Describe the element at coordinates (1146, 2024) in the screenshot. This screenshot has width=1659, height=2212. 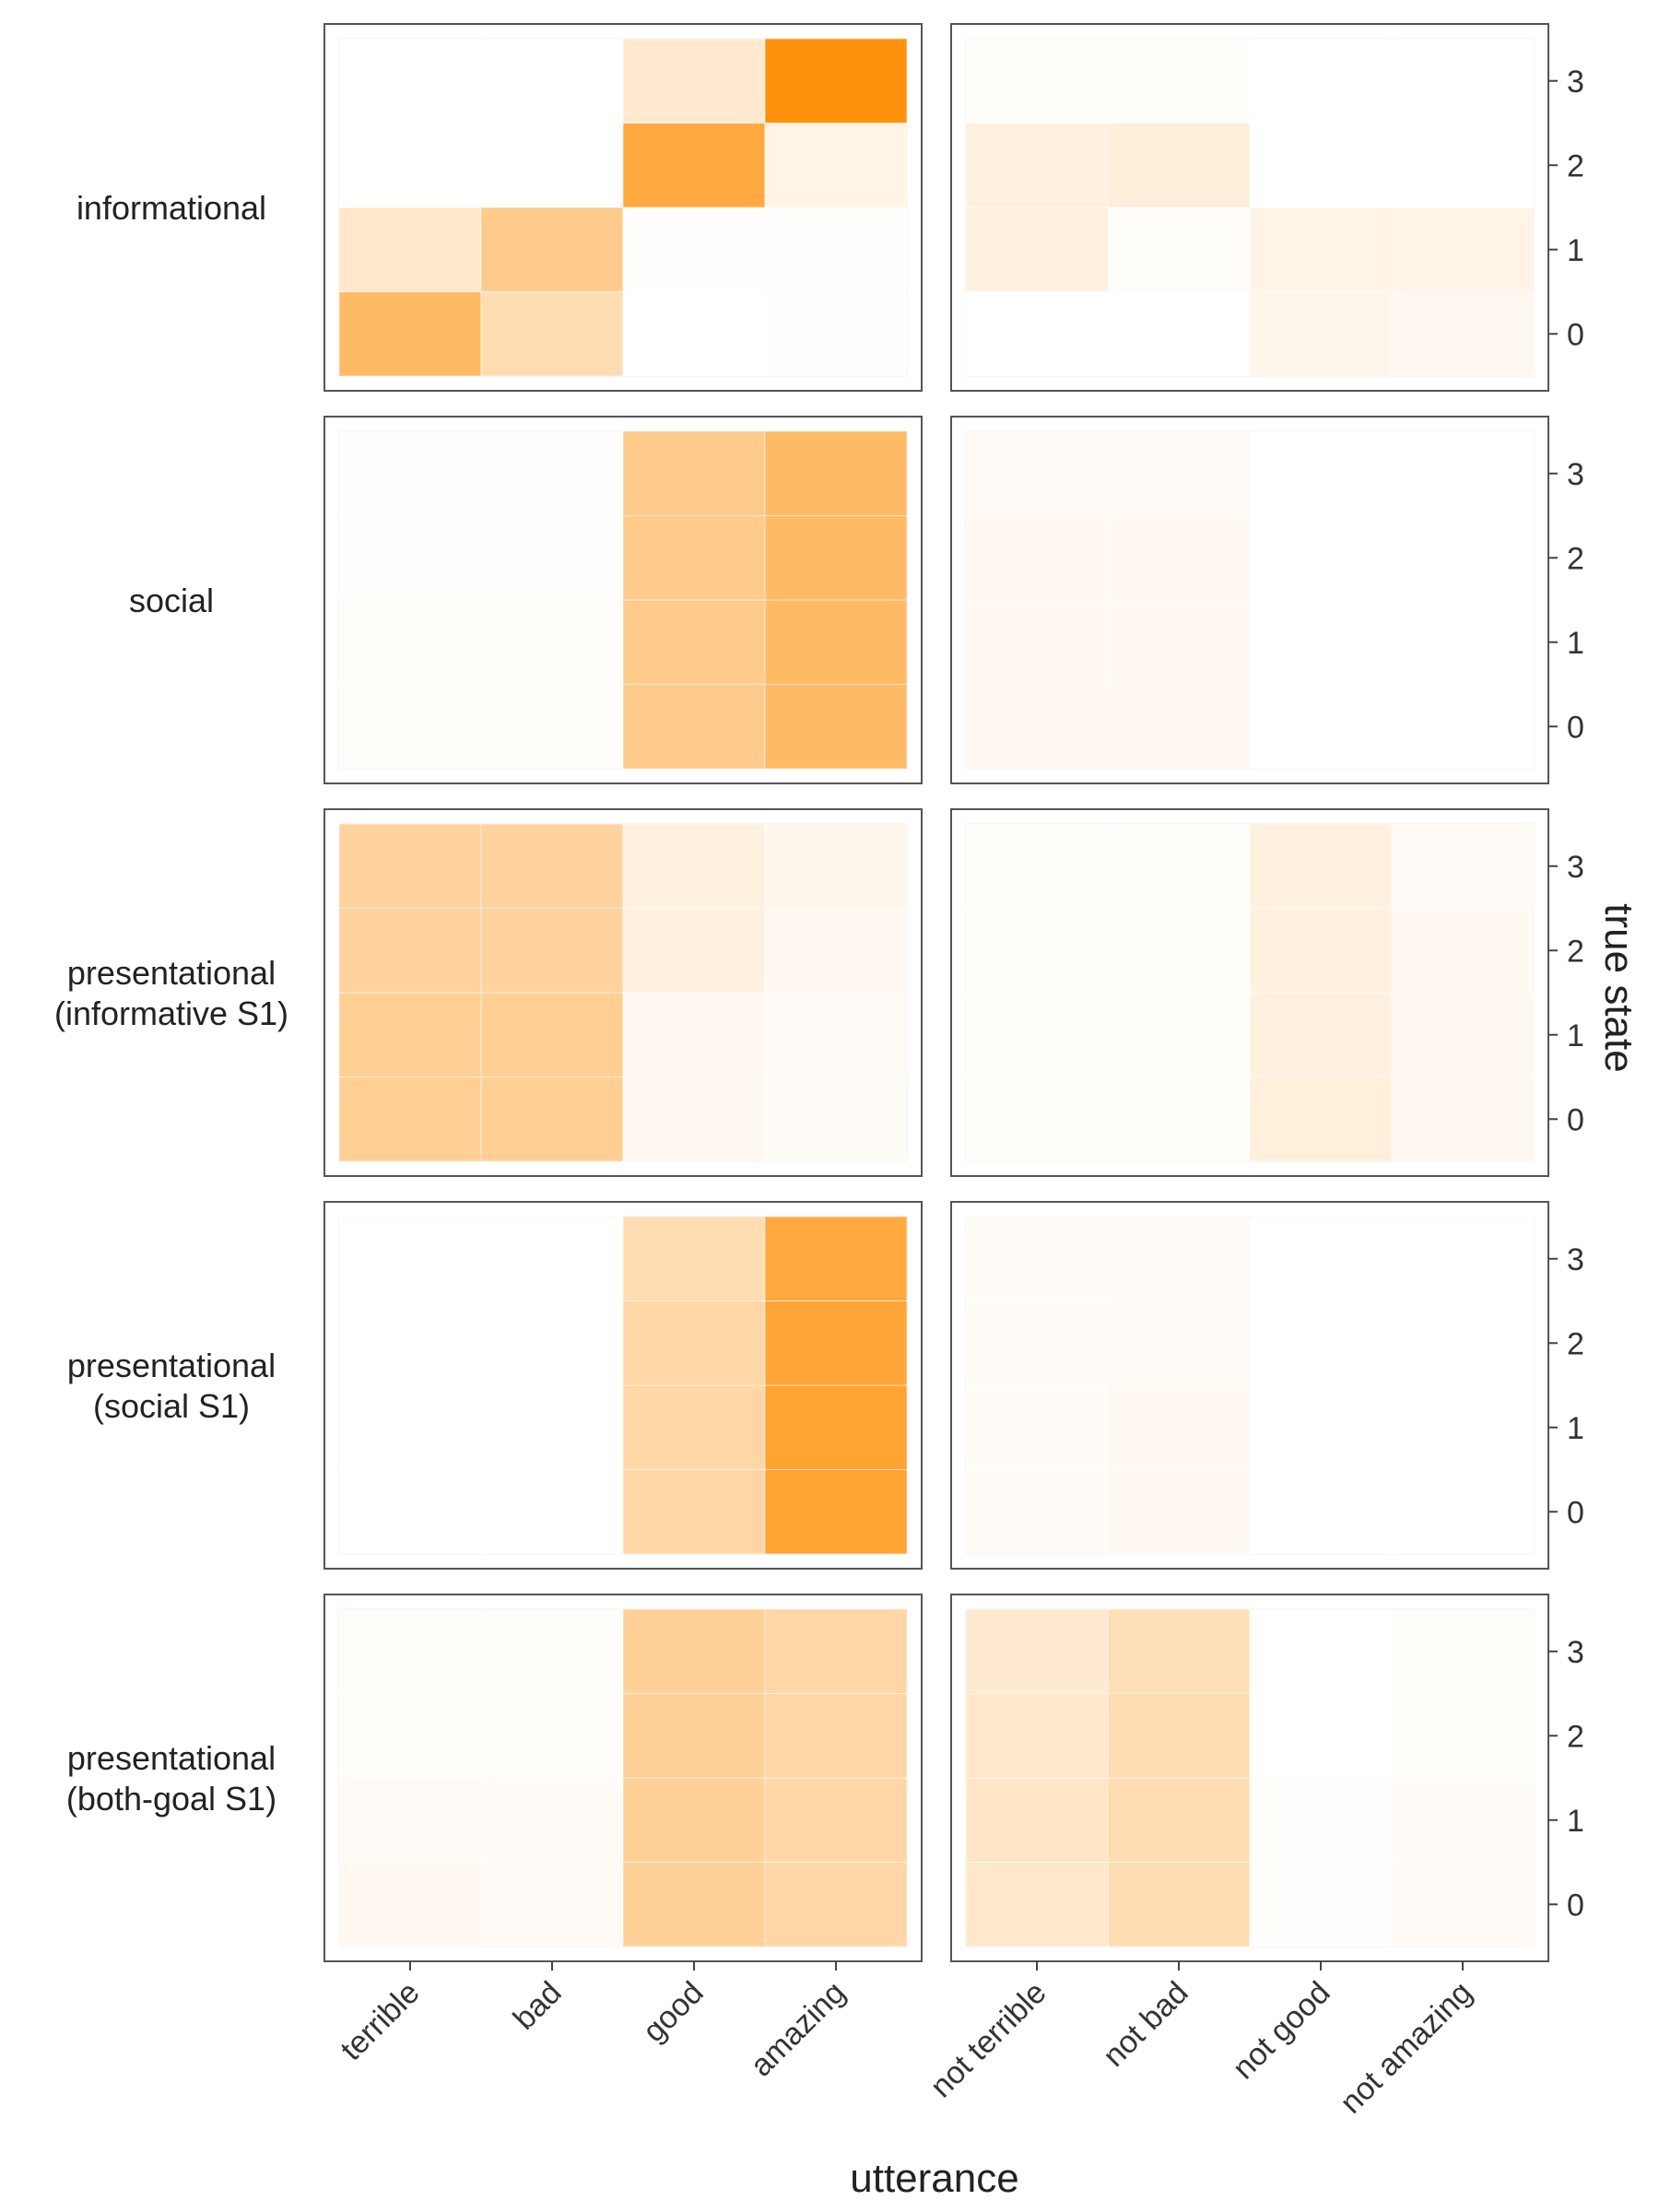
I see `x-tick-label: not bad` at that location.